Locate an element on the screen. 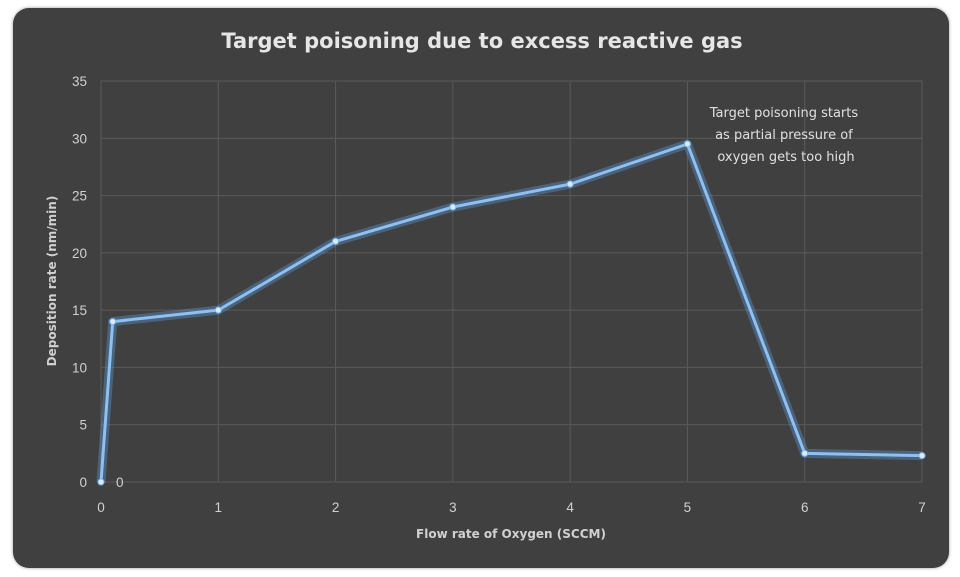 This screenshot has height=577, width=960. y-tick-label: 25 is located at coordinates (79, 196).